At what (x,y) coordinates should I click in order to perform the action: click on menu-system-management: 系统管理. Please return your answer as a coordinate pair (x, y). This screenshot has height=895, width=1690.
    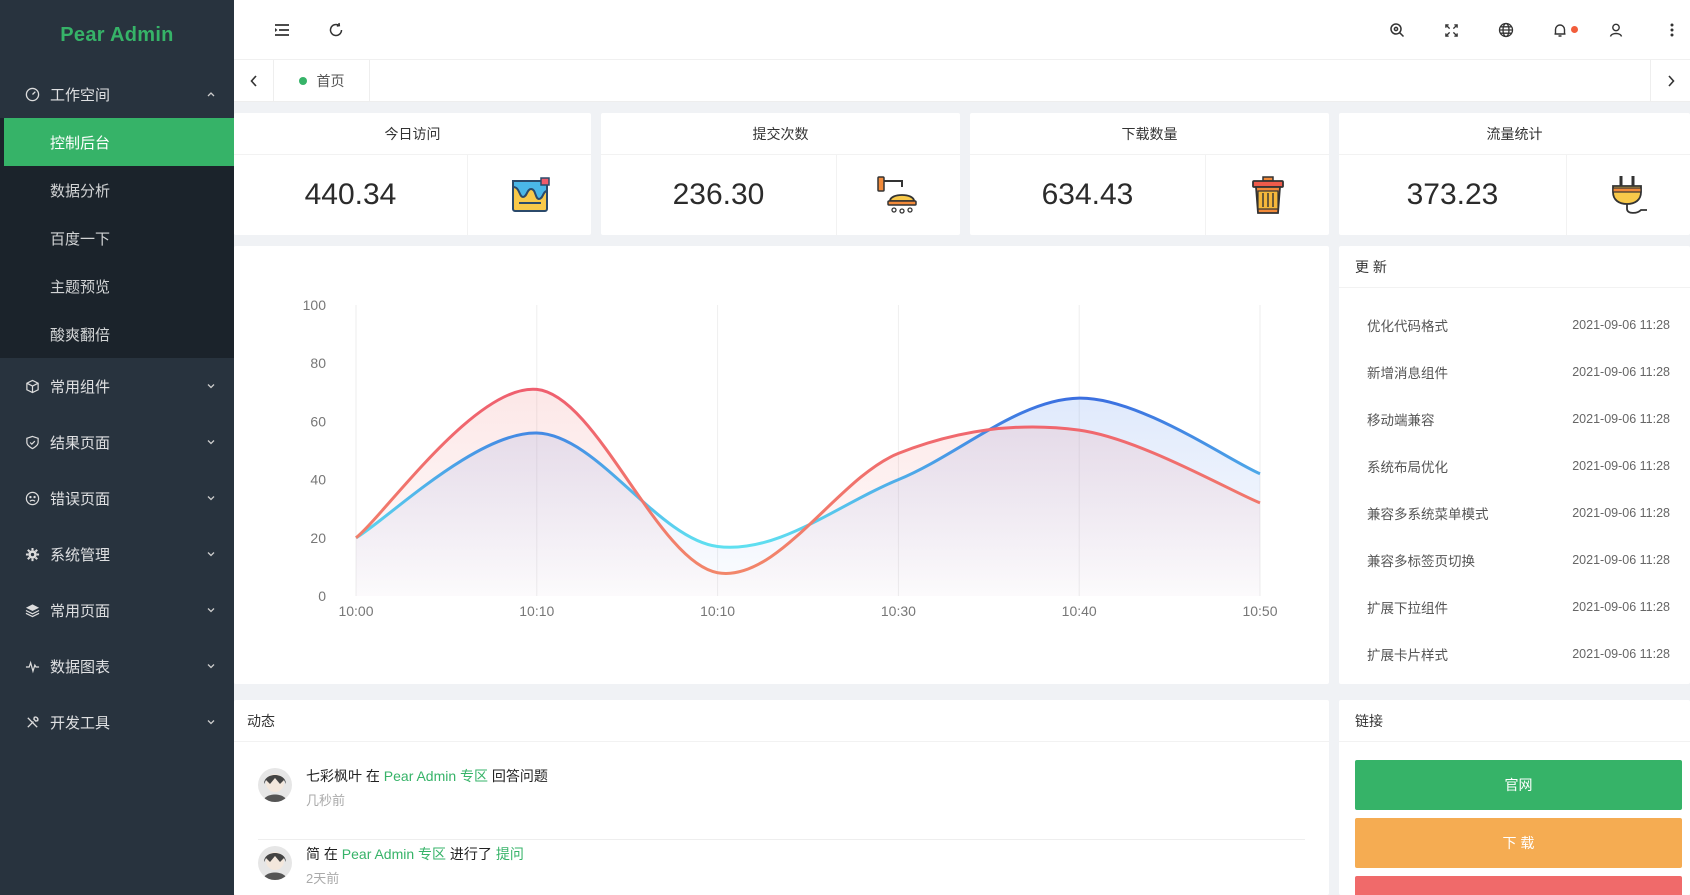
    Looking at the image, I should click on (117, 554).